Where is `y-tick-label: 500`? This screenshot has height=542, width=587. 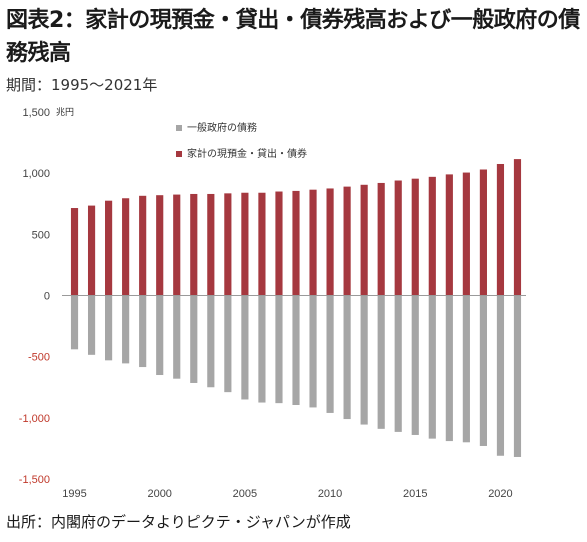 y-tick-label: 500 is located at coordinates (41, 235).